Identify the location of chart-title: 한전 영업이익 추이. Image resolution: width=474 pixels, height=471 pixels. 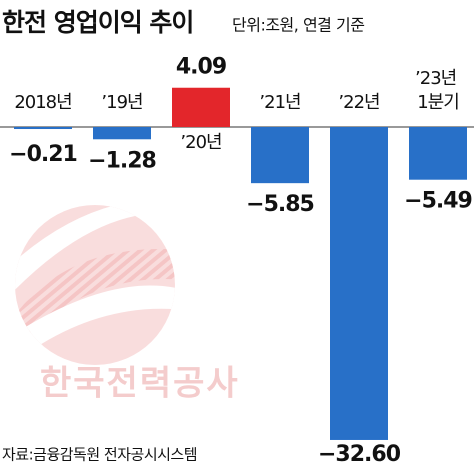
(97, 22).